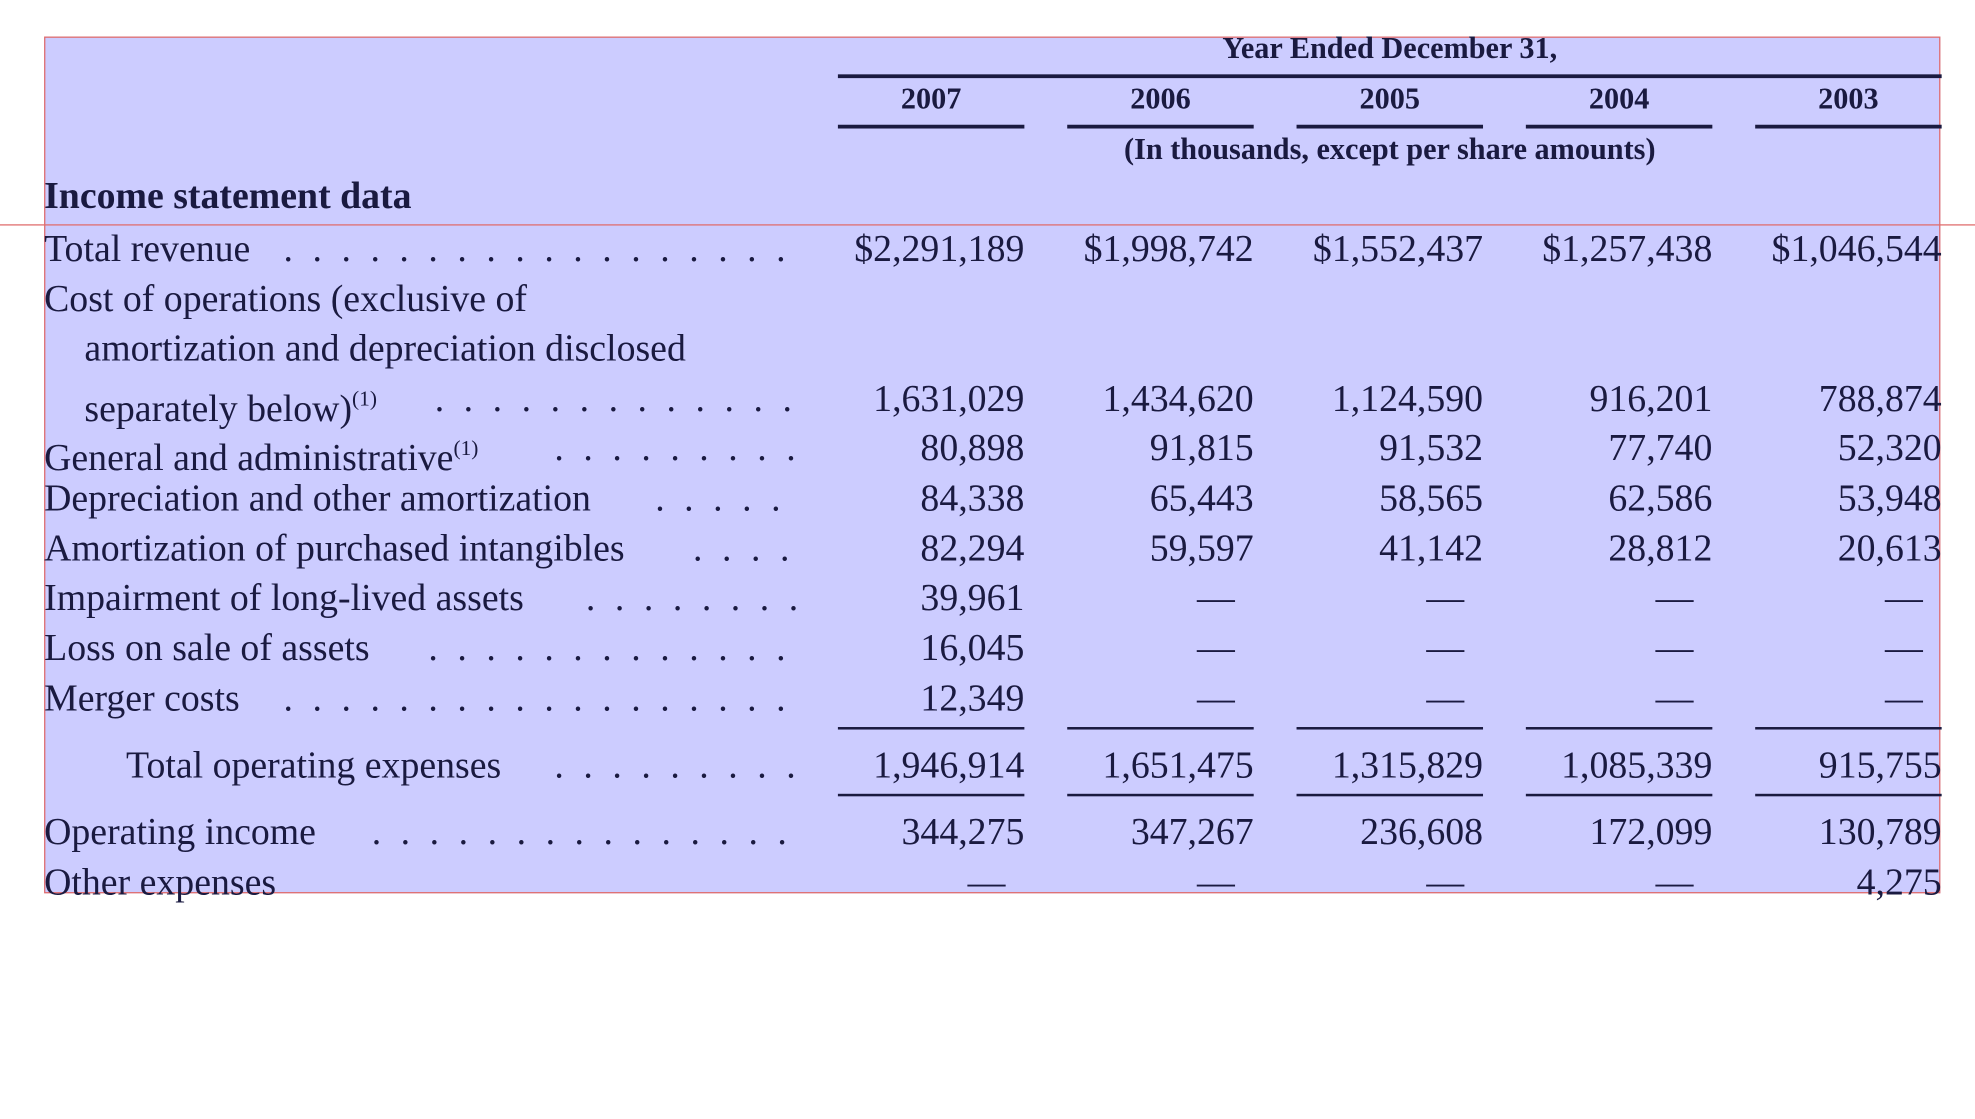  Describe the element at coordinates (1390, 49) in the screenshot. I see `column-group-header: Year Ended December 31,` at that location.